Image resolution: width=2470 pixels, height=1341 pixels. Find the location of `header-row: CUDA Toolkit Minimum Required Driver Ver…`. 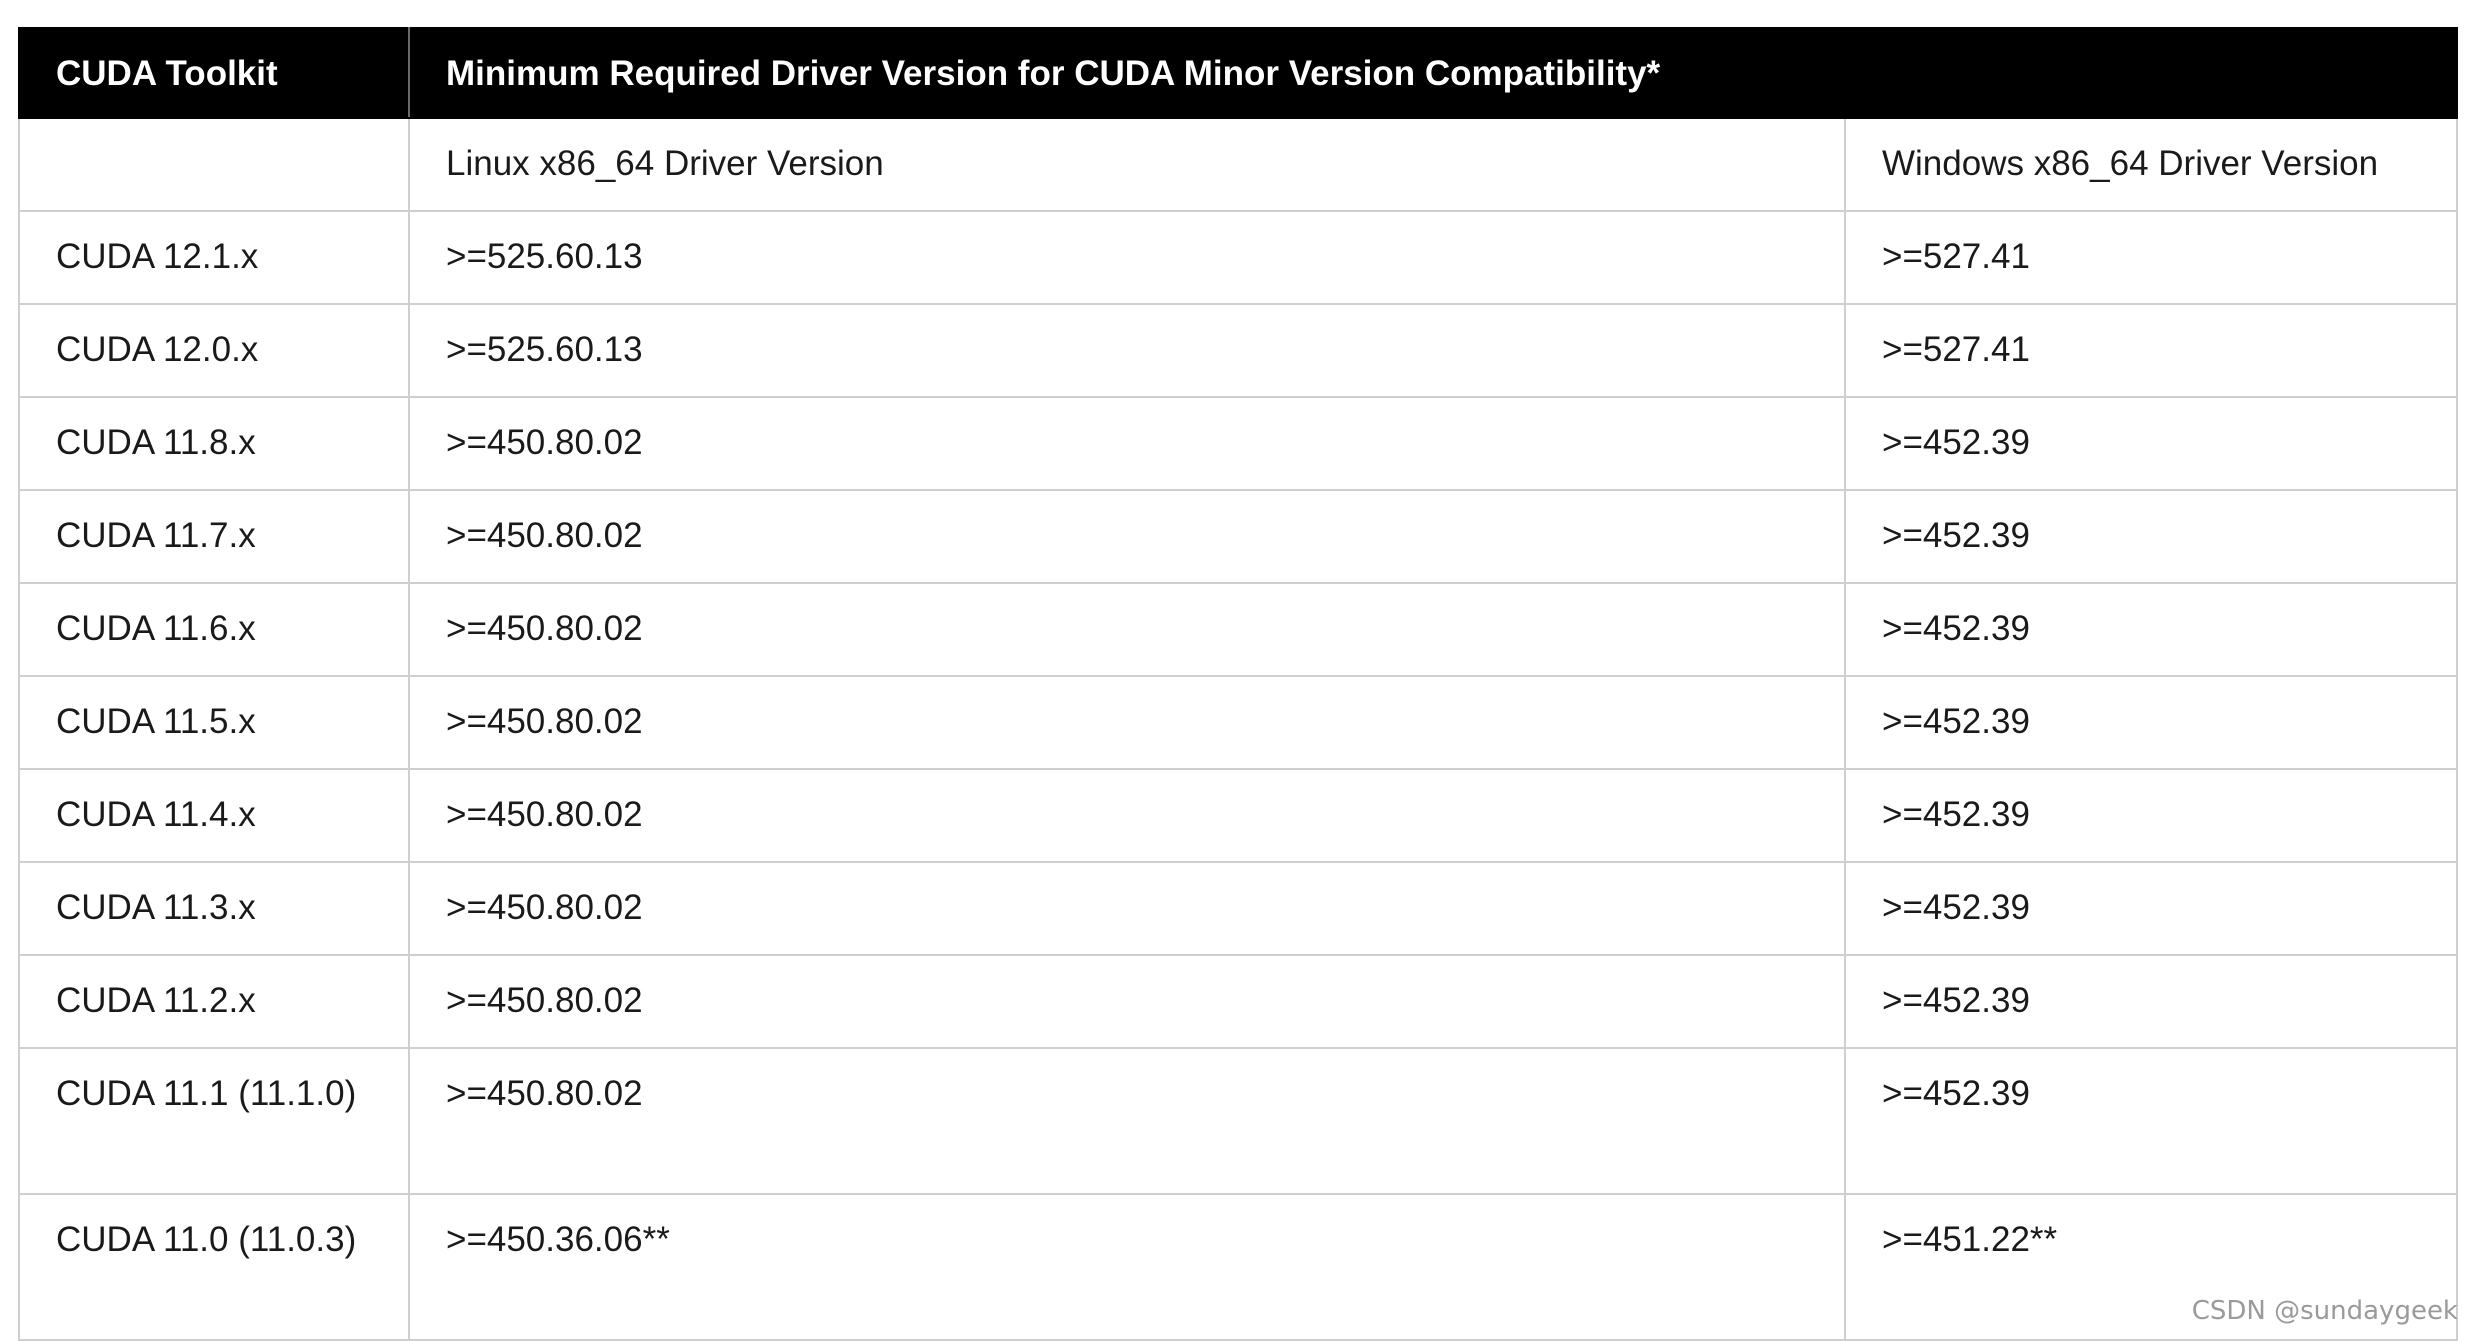

header-row: CUDA Toolkit Minimum Required Driver Ver… is located at coordinates (1238, 73).